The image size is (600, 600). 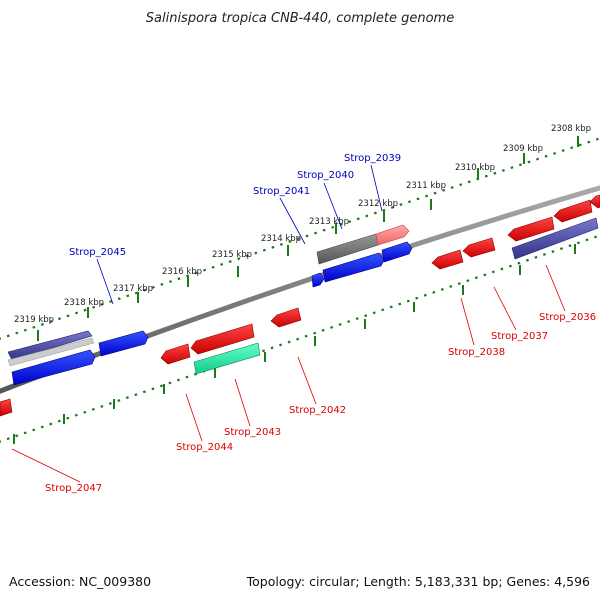 What do you see at coordinates (34, 320) in the screenshot?
I see `scale-label: 2319 kbp` at bounding box center [34, 320].